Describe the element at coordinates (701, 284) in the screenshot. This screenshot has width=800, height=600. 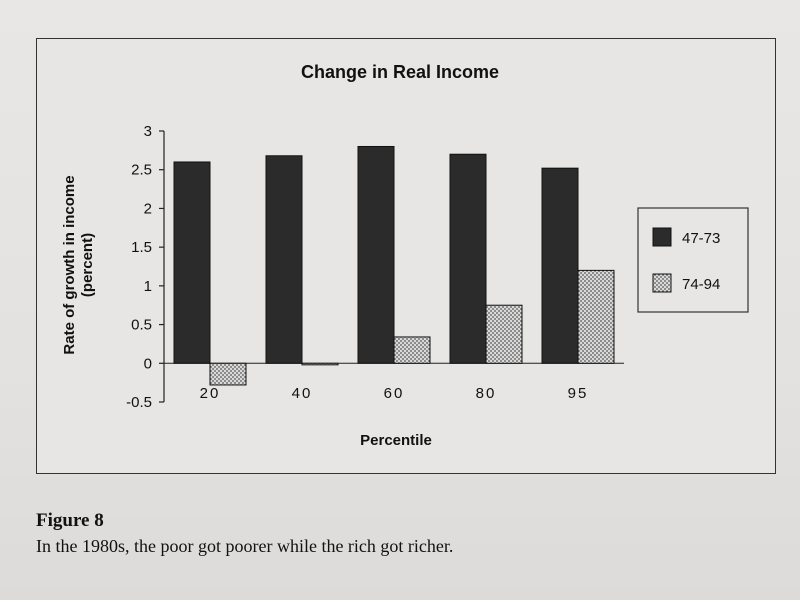
I see `legend-label-74-94: 74-94` at that location.